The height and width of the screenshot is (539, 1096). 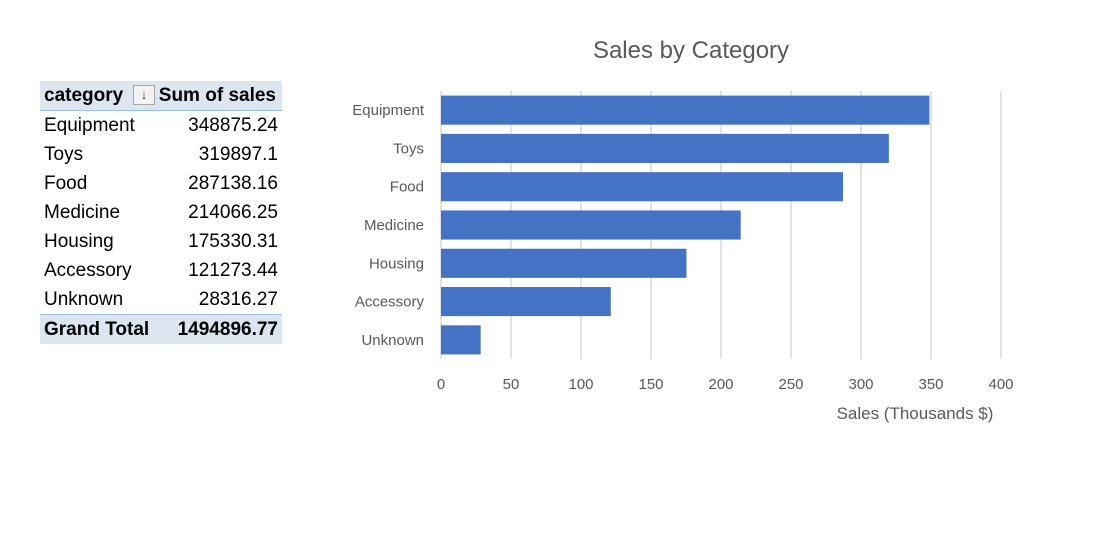 I want to click on pivot-row-sales: 214066.25, so click(x=233, y=212).